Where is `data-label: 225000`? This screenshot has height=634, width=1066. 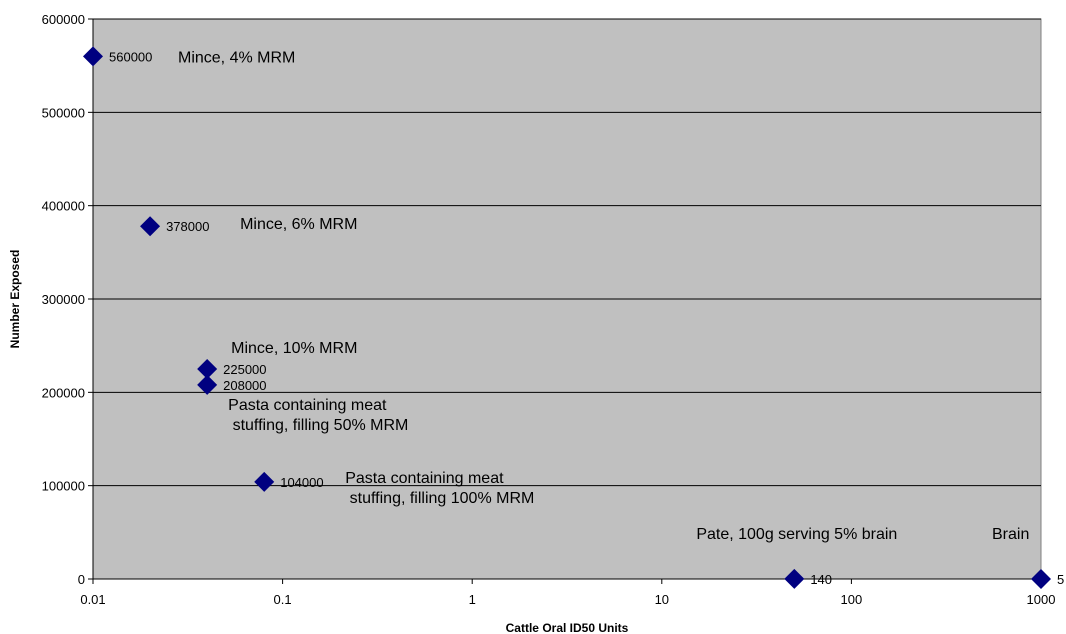 data-label: 225000 is located at coordinates (244, 369).